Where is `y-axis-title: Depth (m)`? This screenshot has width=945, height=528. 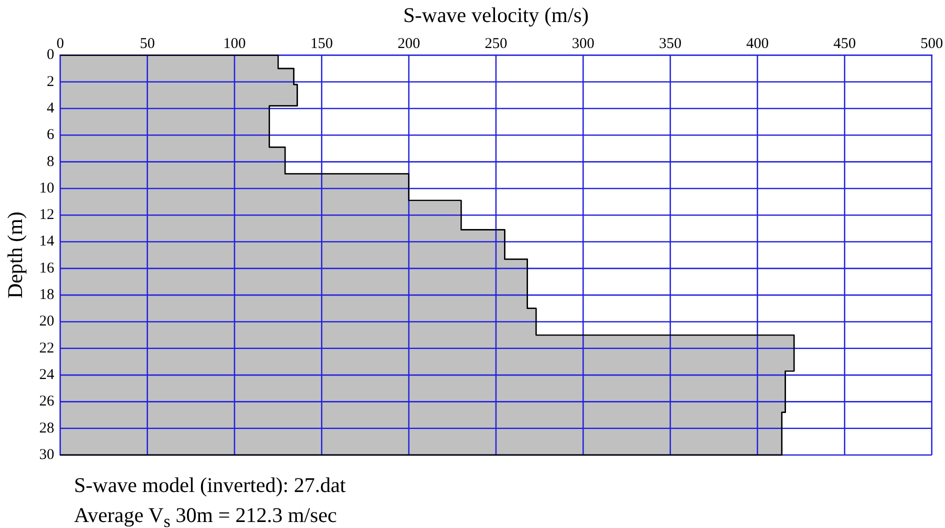 y-axis-title: Depth (m) is located at coordinates (15, 255).